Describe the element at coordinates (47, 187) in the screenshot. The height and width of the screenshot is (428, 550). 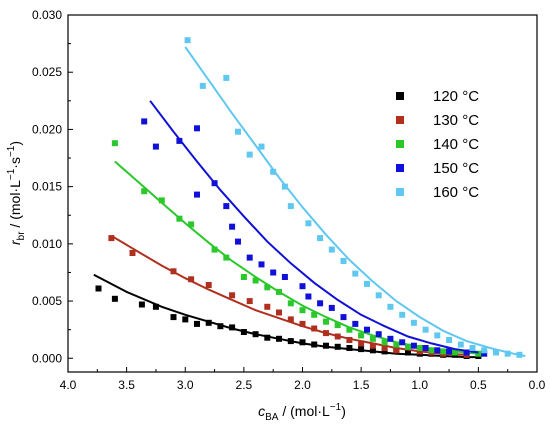
I see `y-tick-label: 0.015` at that location.